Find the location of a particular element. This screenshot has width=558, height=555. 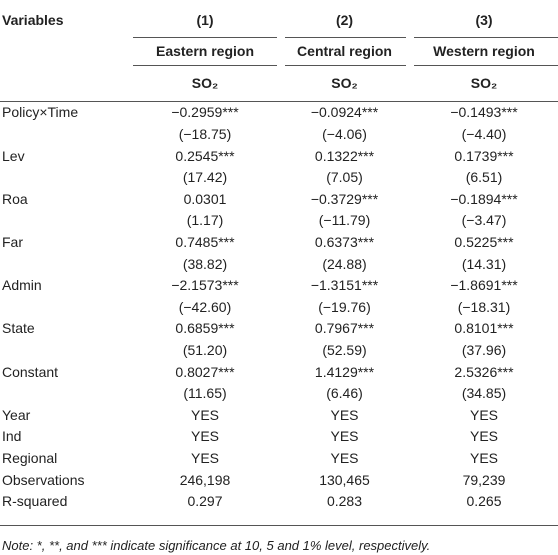

table-value: (−42.60) is located at coordinates (205, 306).